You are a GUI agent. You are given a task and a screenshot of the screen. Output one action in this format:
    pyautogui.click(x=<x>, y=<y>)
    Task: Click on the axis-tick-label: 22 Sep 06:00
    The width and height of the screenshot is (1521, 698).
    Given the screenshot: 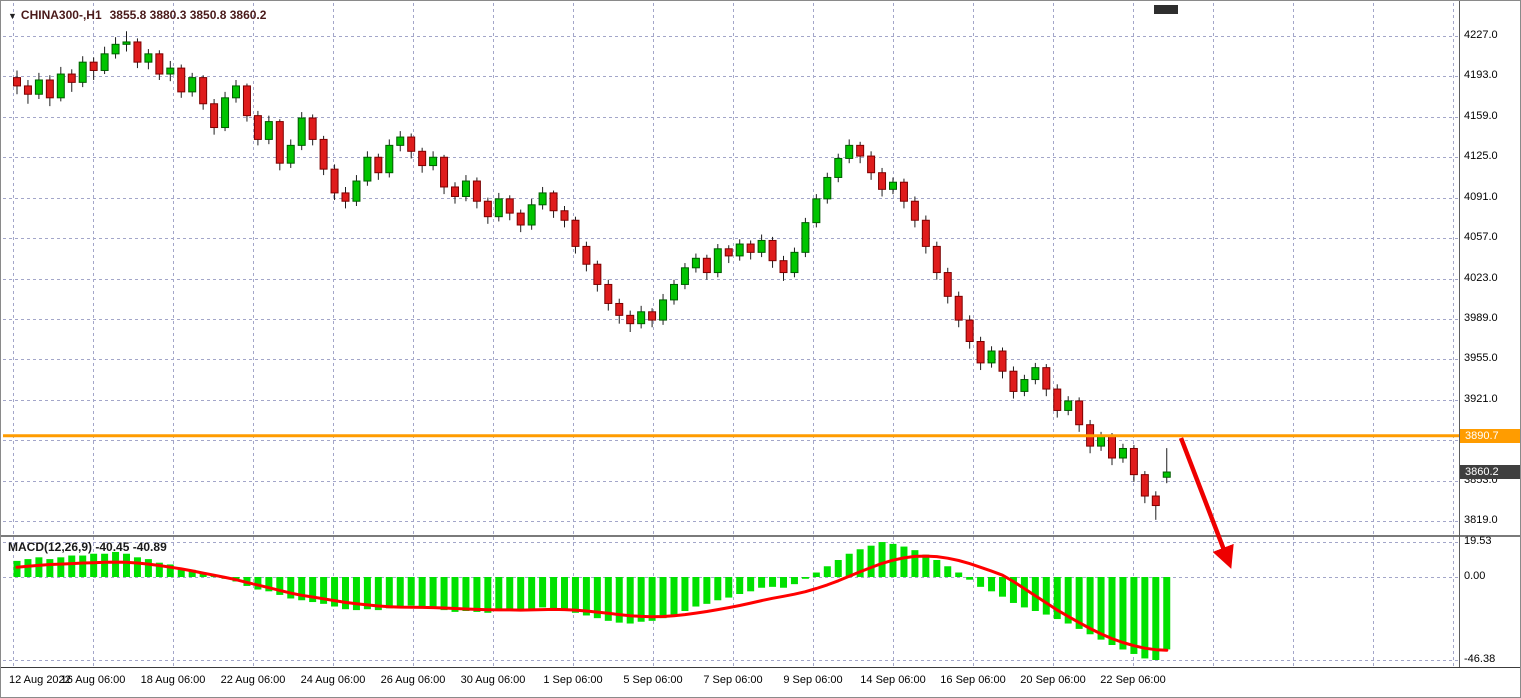 What is the action you would take?
    pyautogui.click(x=1133, y=680)
    